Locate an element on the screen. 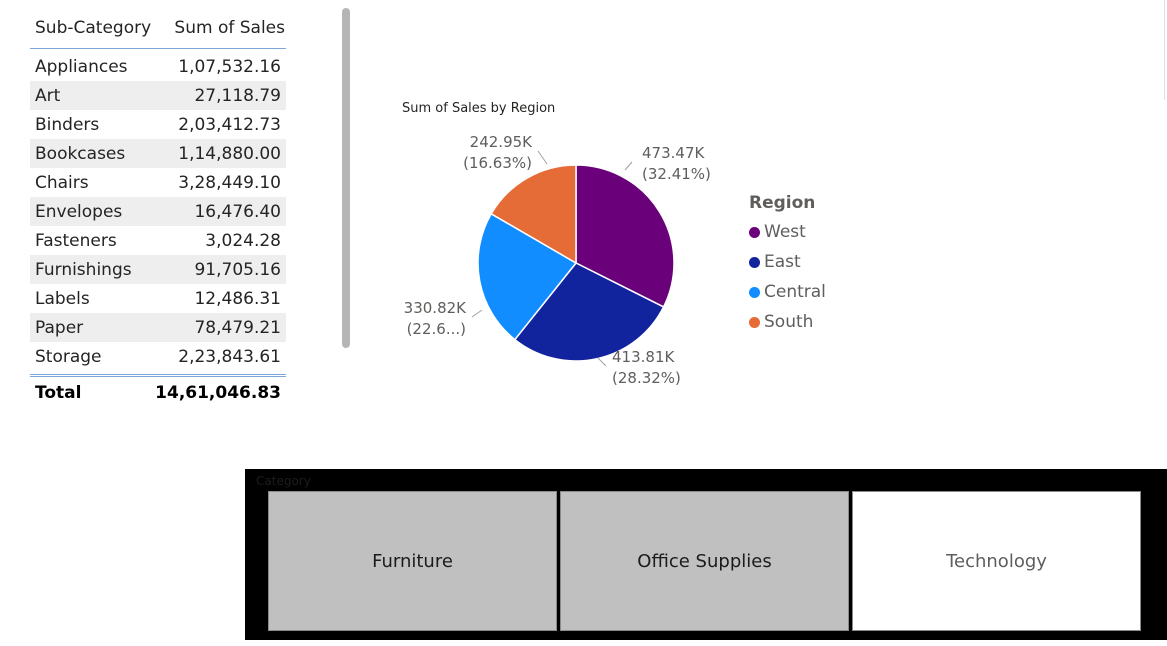 The width and height of the screenshot is (1167, 646). visual-border is located at coordinates (1164, 50).